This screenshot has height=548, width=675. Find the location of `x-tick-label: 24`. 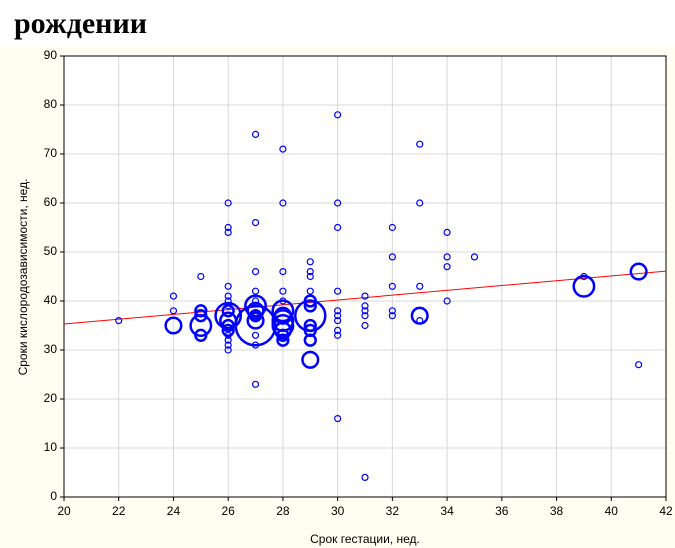

x-tick-label: 24 is located at coordinates (174, 511).